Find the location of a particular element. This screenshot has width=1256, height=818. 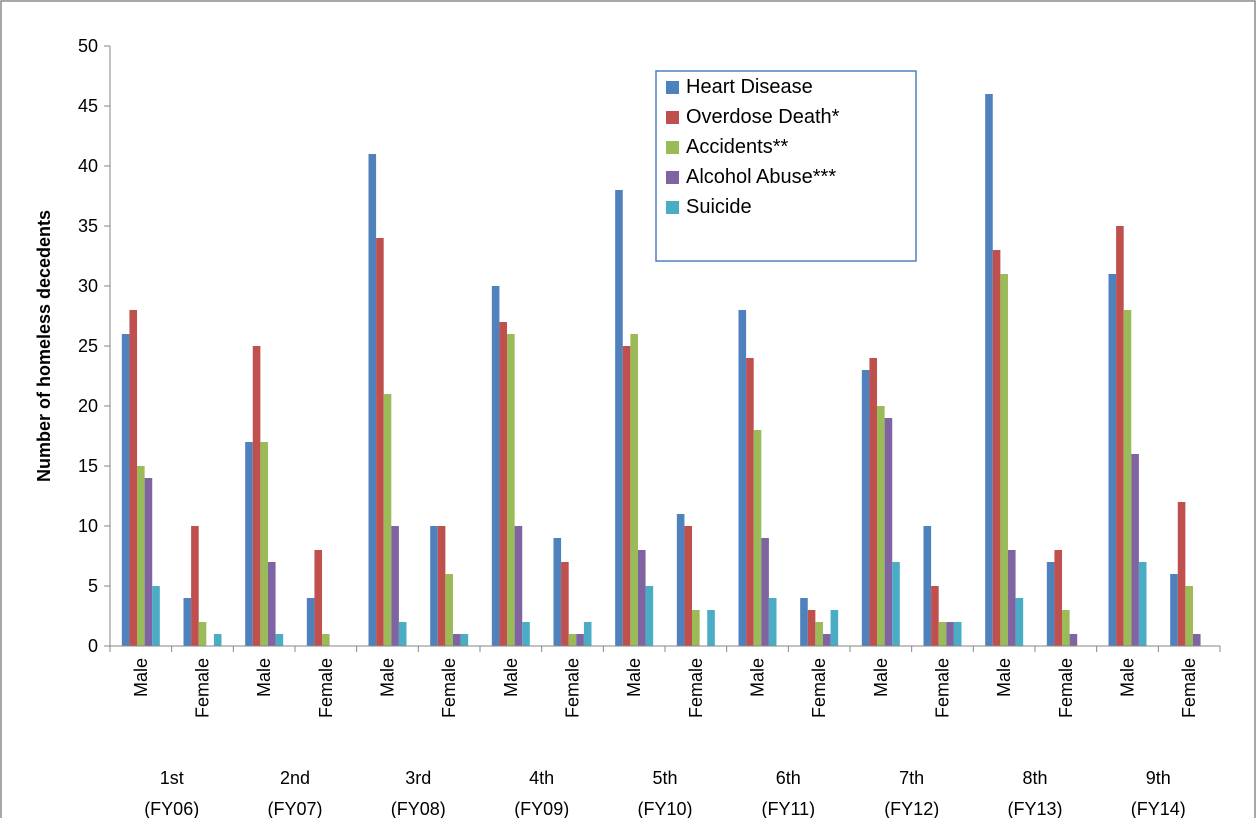

x-group-label: 9th is located at coordinates (1158, 778).